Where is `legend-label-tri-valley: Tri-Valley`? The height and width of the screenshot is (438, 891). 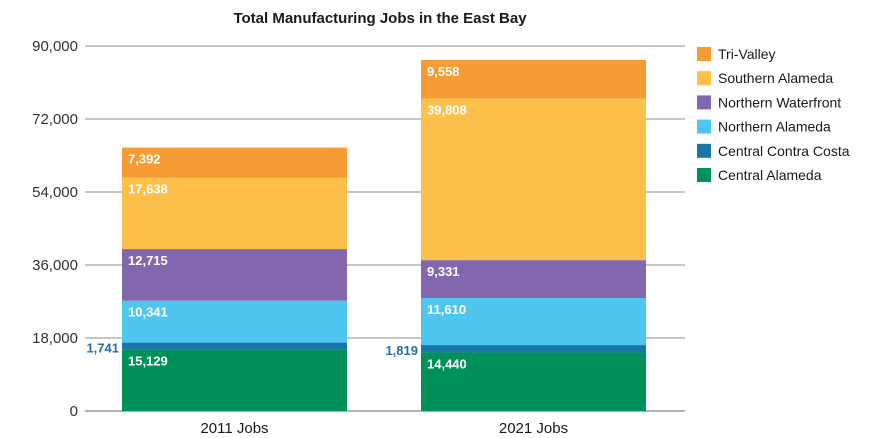 legend-label-tri-valley: Tri-Valley is located at coordinates (747, 54).